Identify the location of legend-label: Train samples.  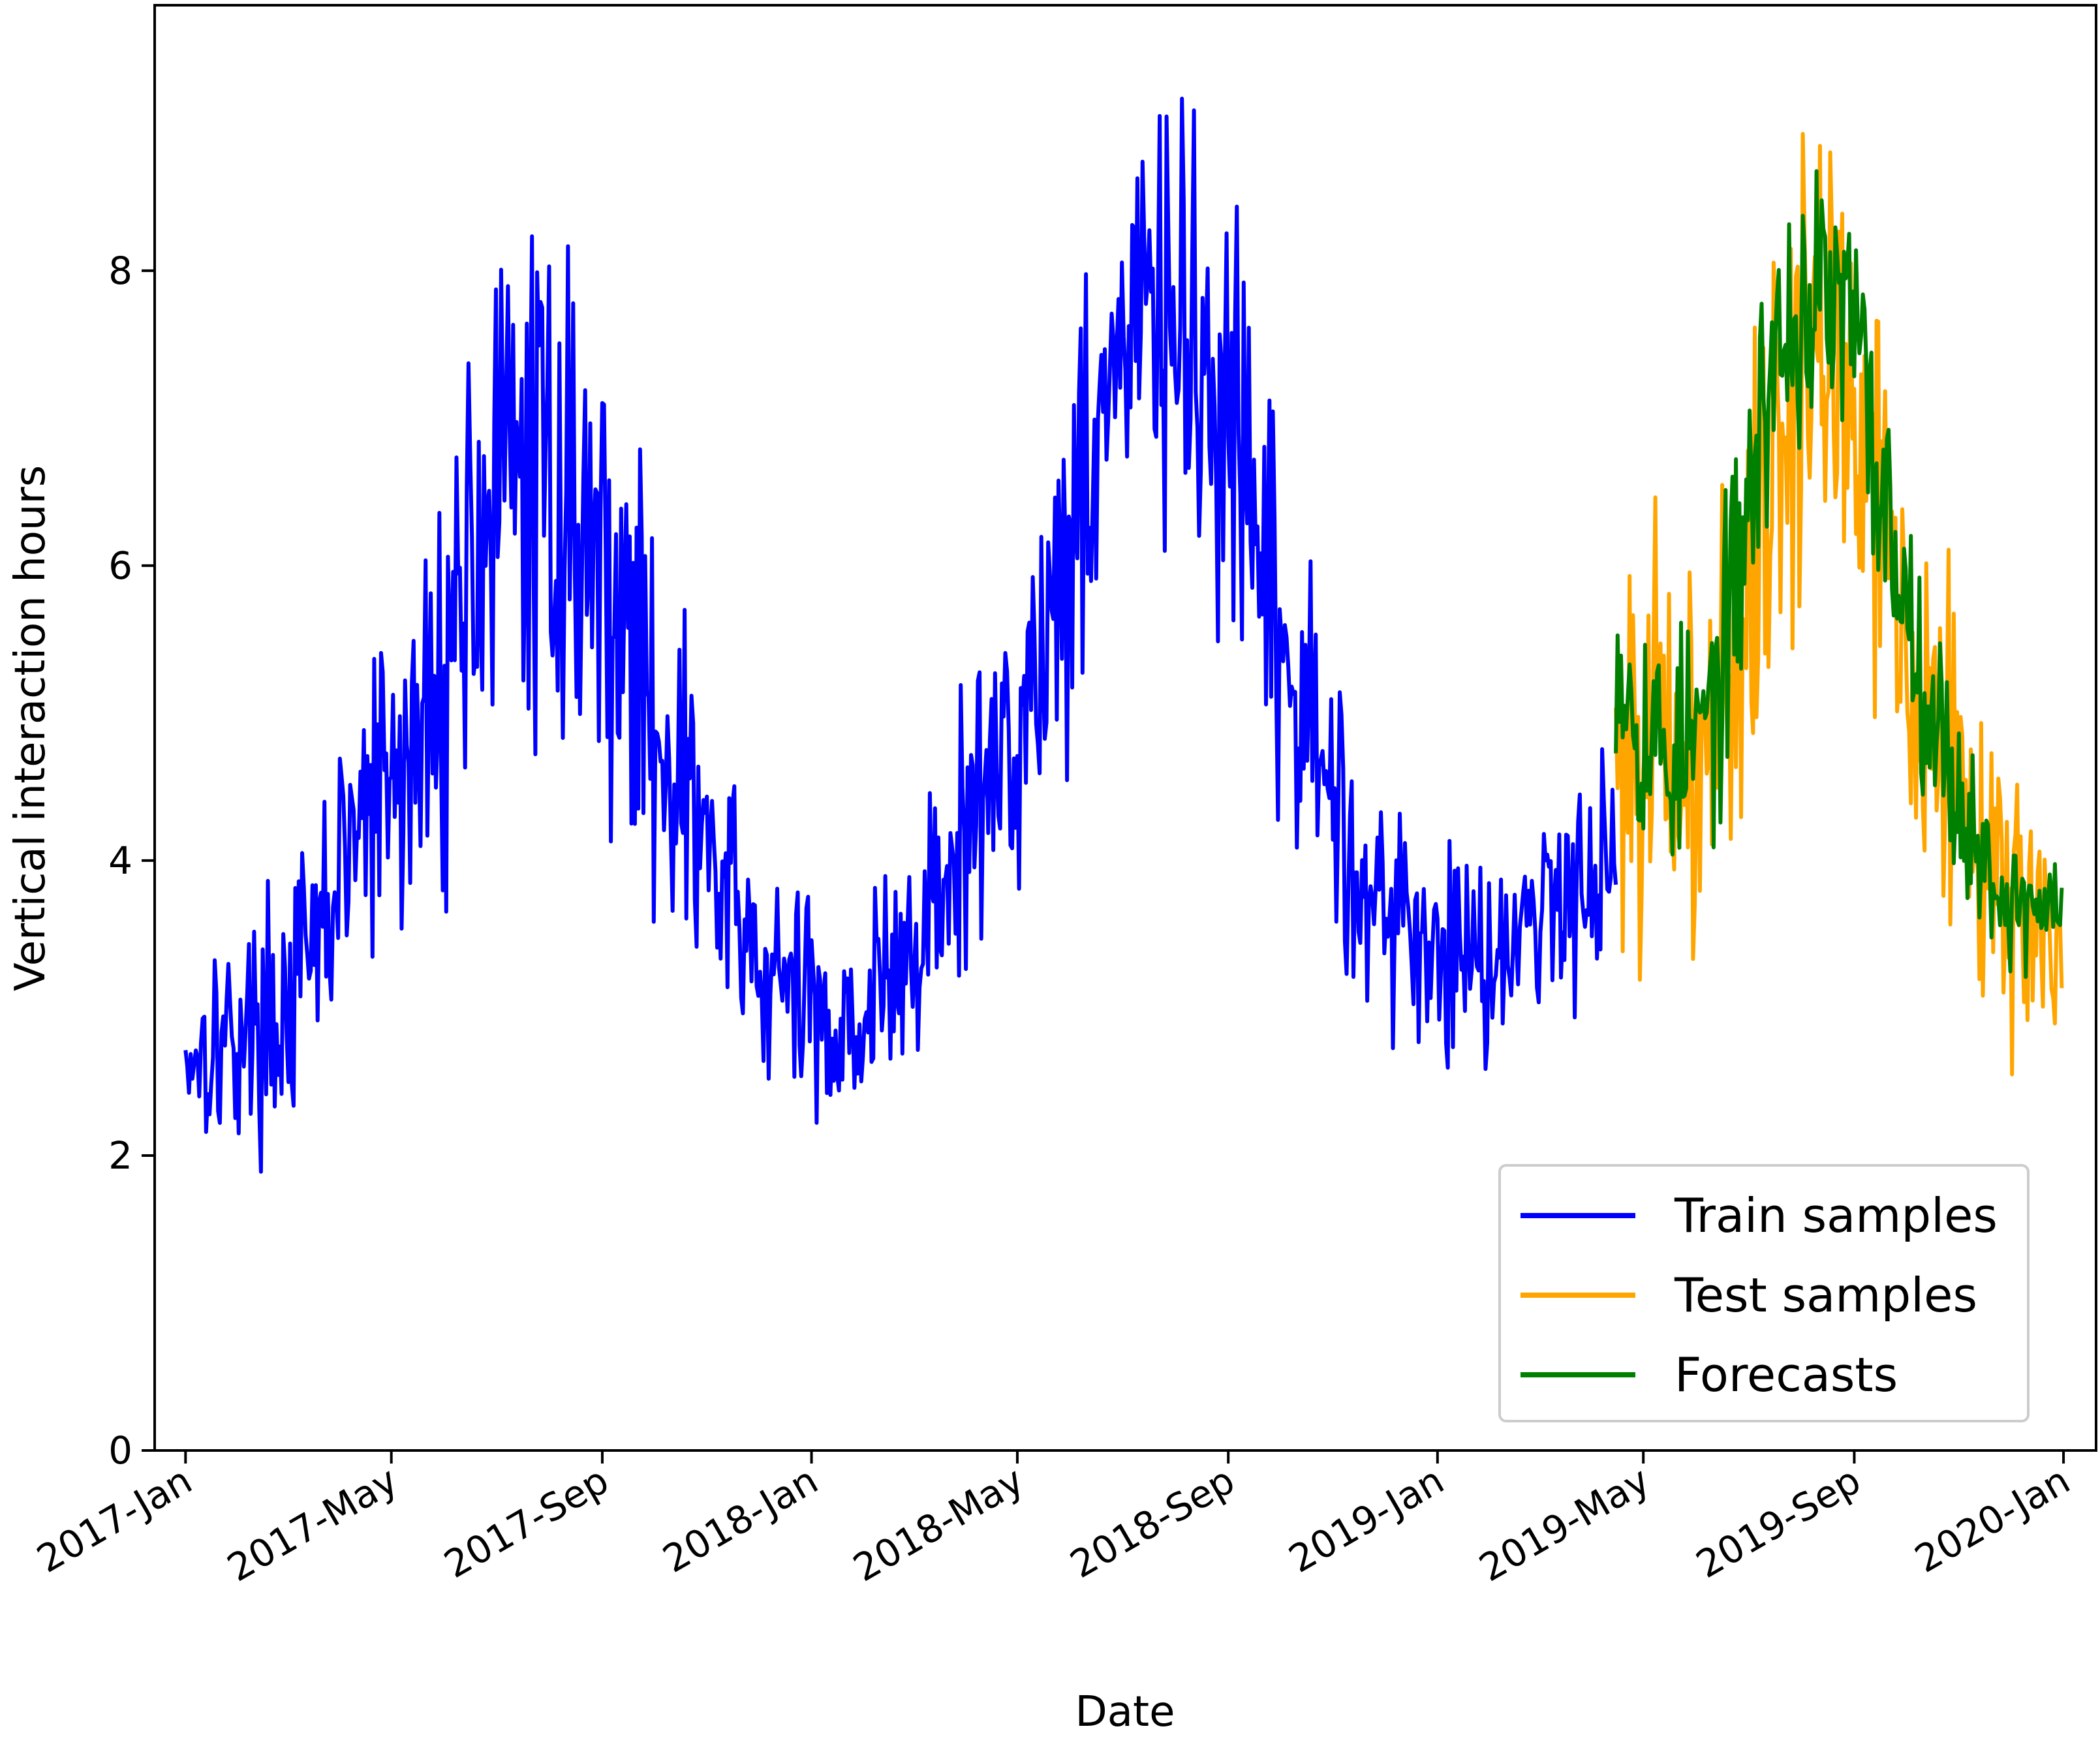
(1836, 1215).